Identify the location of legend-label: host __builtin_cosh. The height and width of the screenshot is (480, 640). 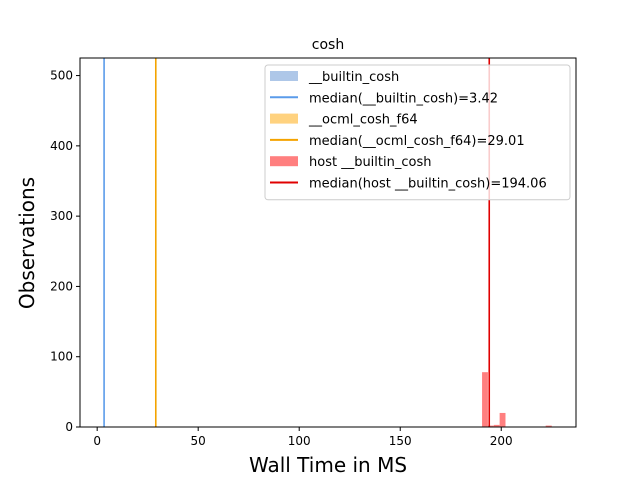
(370, 162).